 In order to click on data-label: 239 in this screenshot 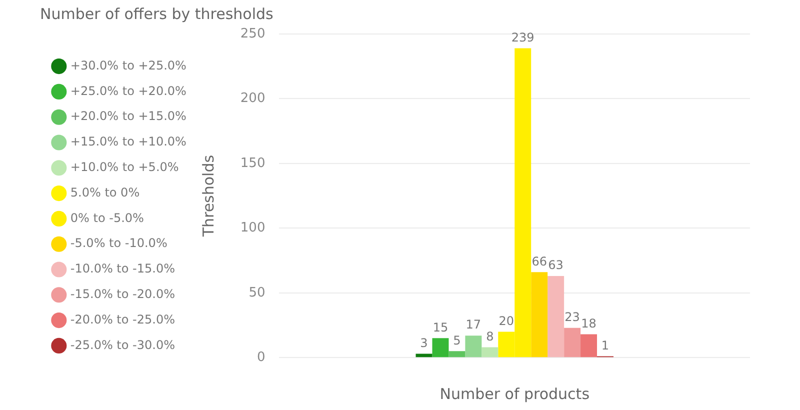, I will do `click(522, 37)`.